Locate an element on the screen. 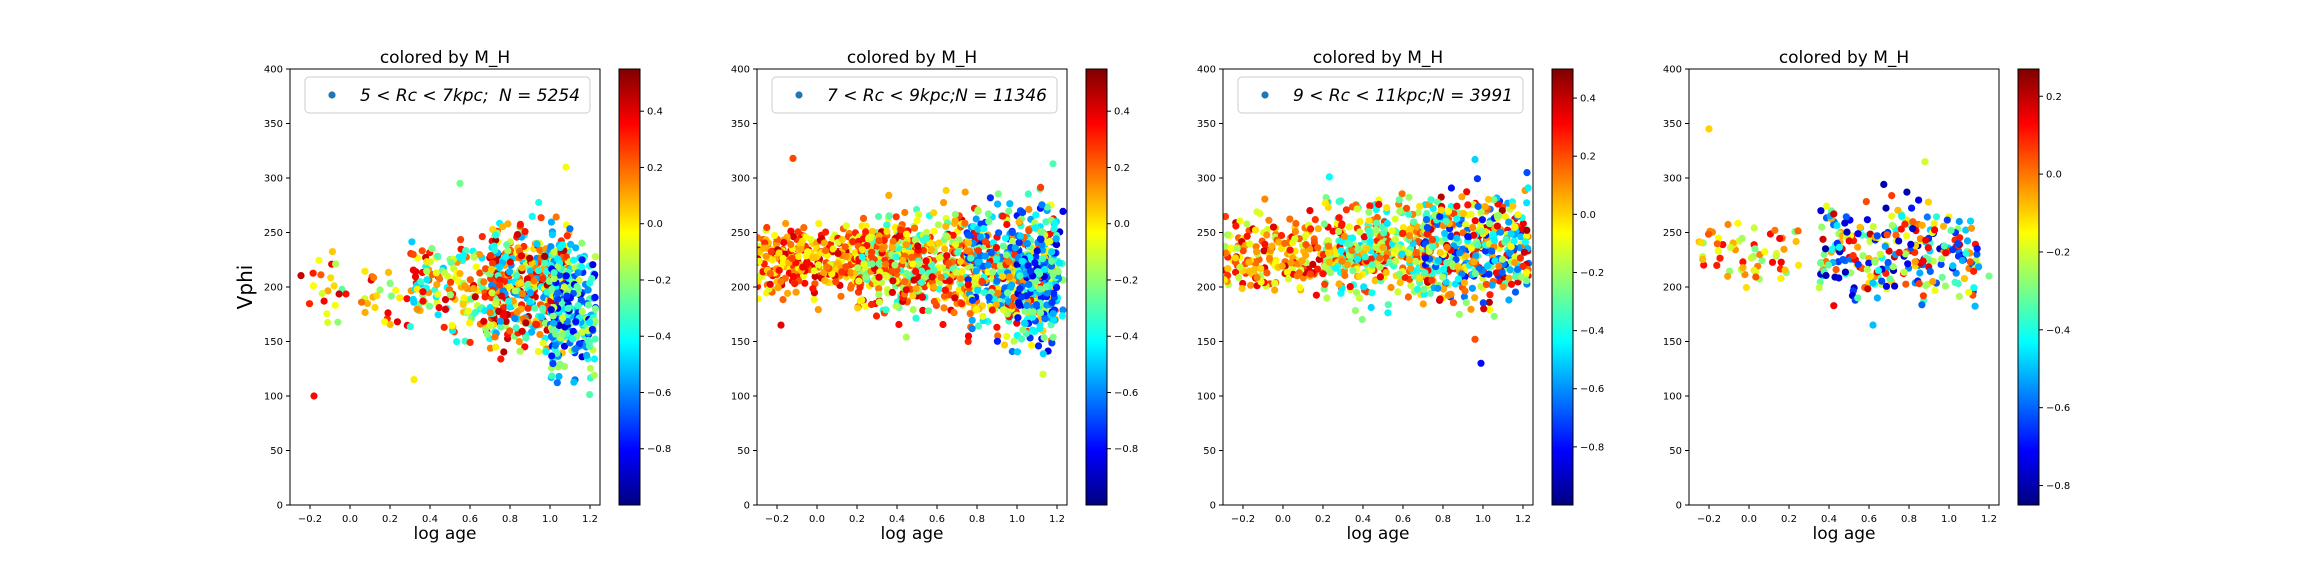  y-tick-label: 400 is located at coordinates (1672, 70).